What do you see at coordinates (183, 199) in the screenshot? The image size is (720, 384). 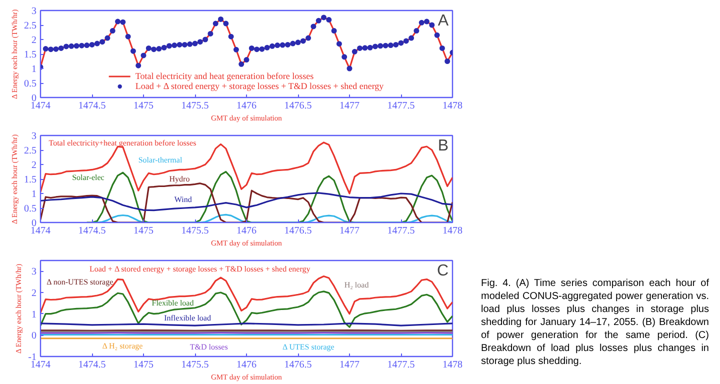 I see `series-label: Wind` at bounding box center [183, 199].